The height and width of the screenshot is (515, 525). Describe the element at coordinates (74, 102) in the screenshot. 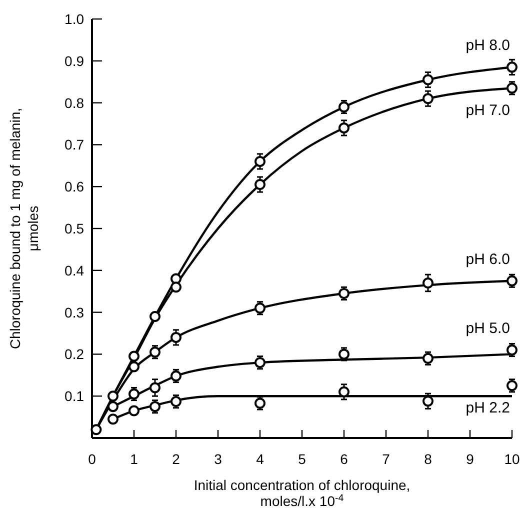

I see `y-tick-label: 0.8` at that location.